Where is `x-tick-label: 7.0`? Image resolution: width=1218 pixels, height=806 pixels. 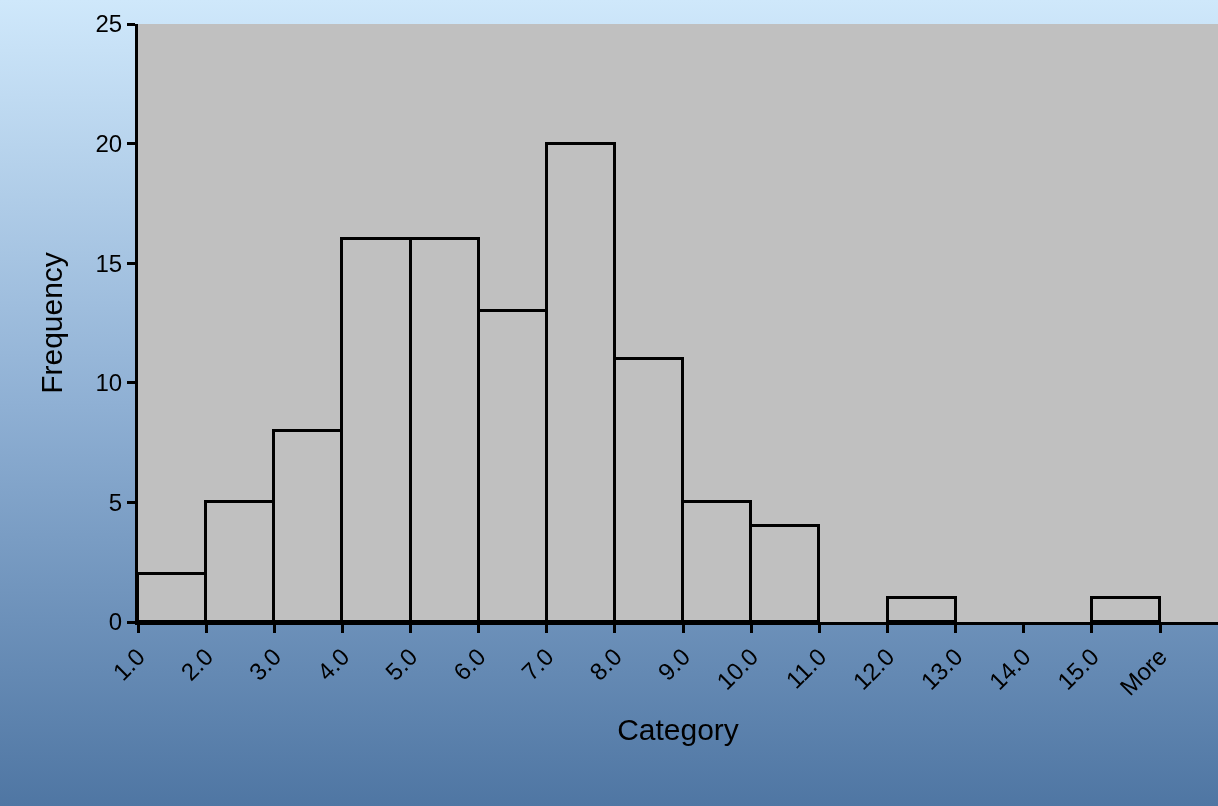
x-tick-label: 7.0 is located at coordinates (537, 664).